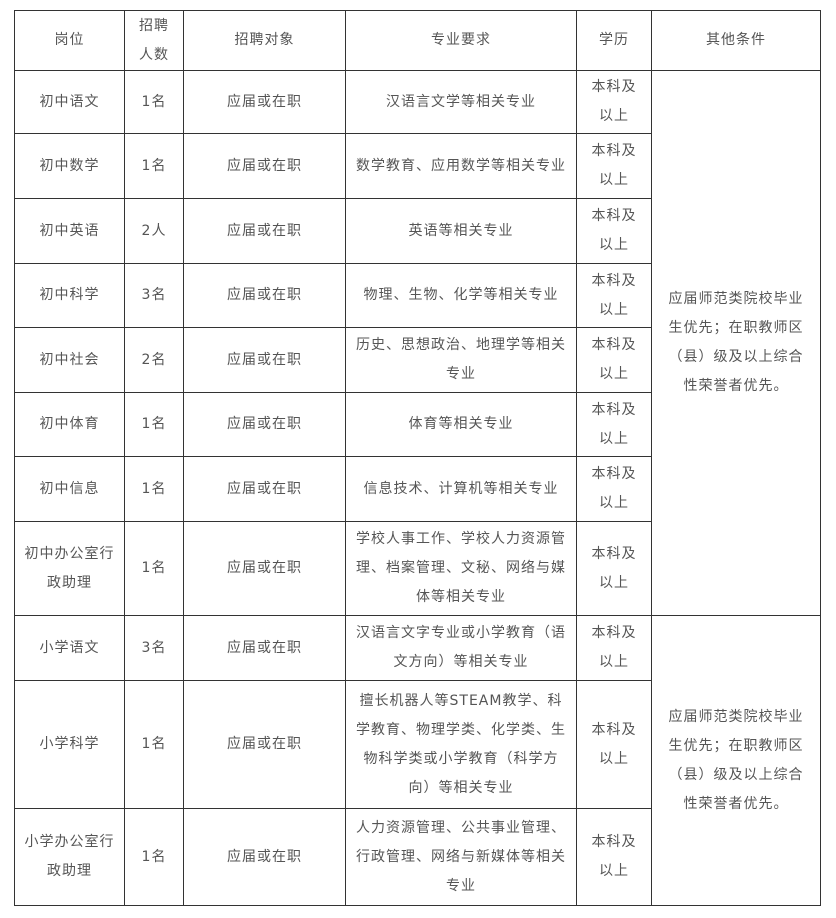 The height and width of the screenshot is (918, 836). I want to click on position-cell: 小学语文, so click(69, 648).